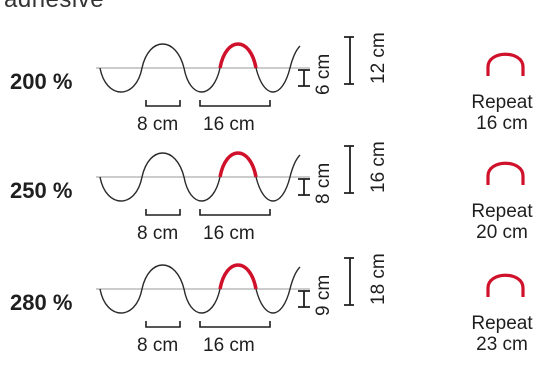 This screenshot has width=545, height=371. I want to click on peak-to-peak-label: 12 cm, so click(378, 58).